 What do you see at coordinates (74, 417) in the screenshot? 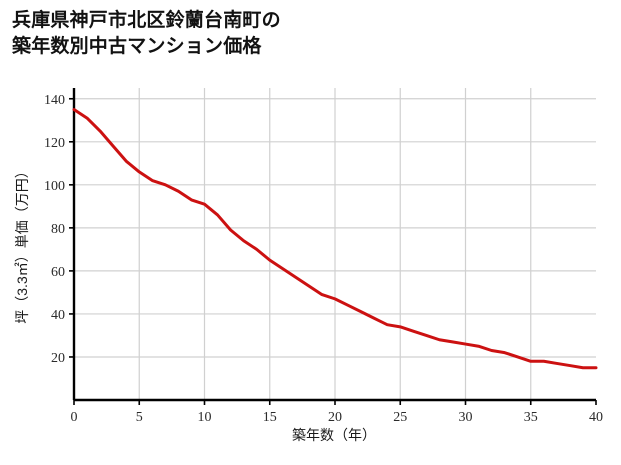
I see `x-tick-label: 0` at bounding box center [74, 417].